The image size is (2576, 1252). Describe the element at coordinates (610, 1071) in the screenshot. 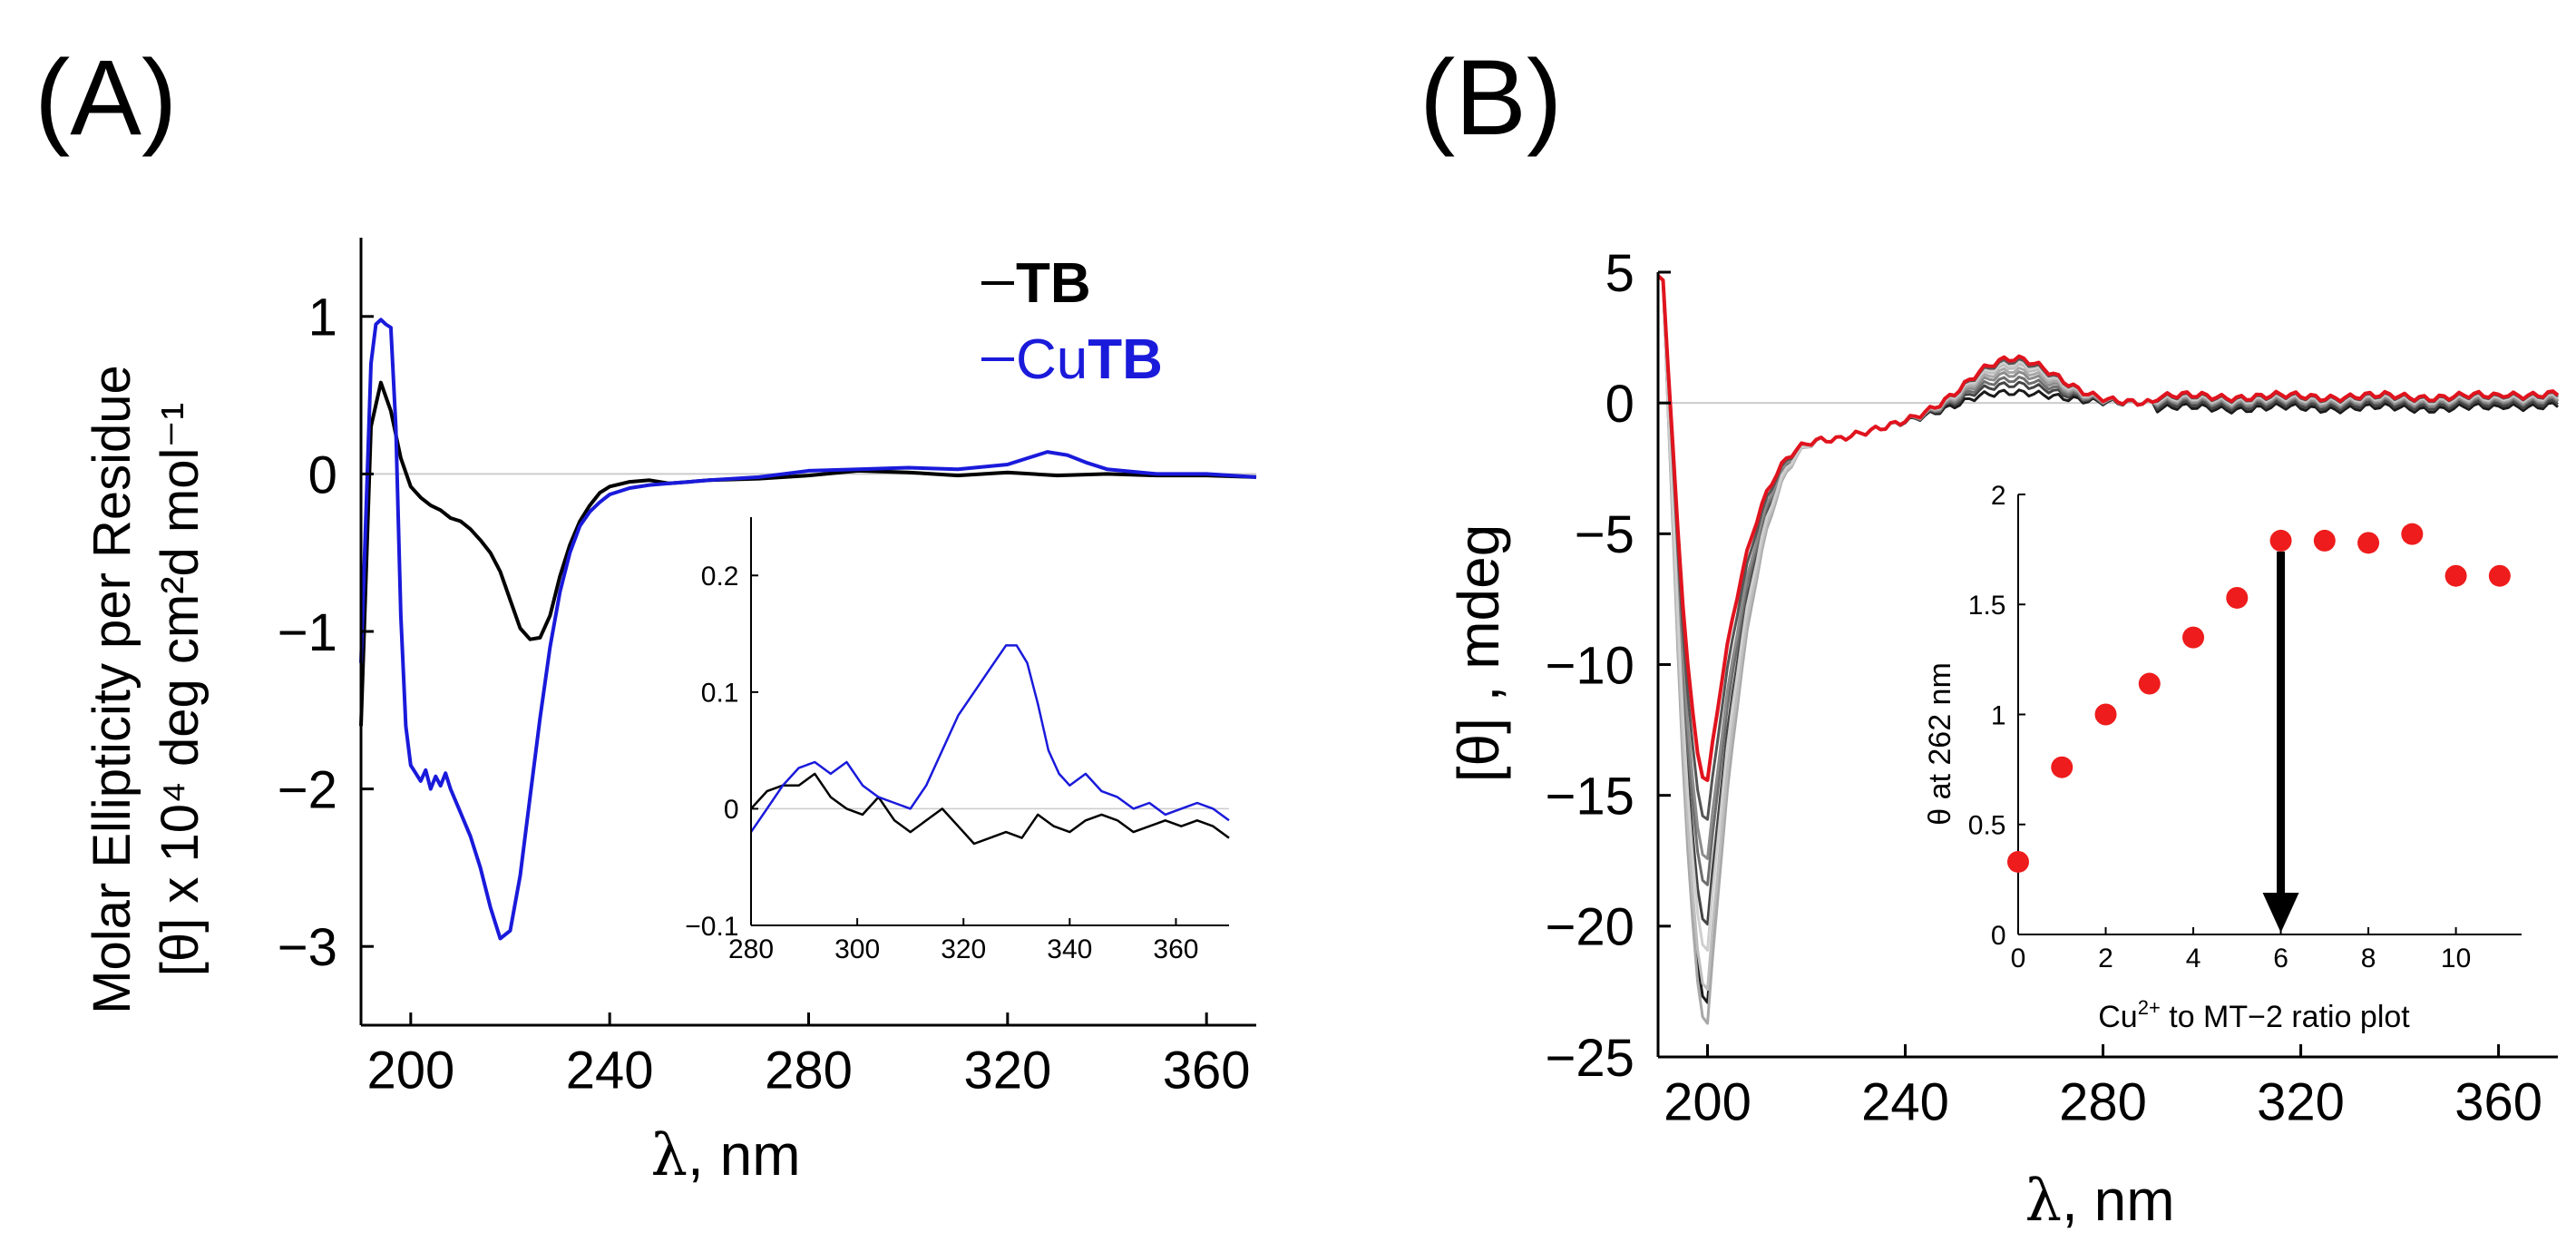

I see `panel-a-x-tick-label: 240` at that location.